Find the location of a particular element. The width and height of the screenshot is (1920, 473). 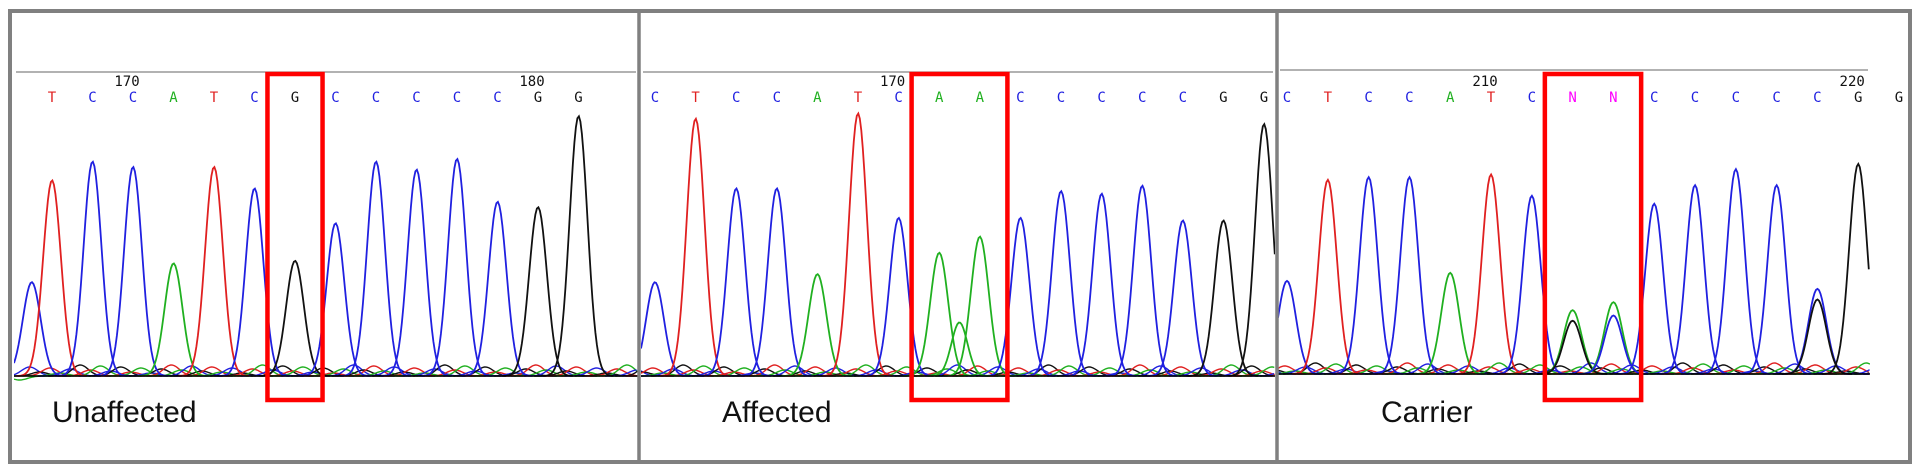

panel-label: Carrier is located at coordinates (1427, 412).